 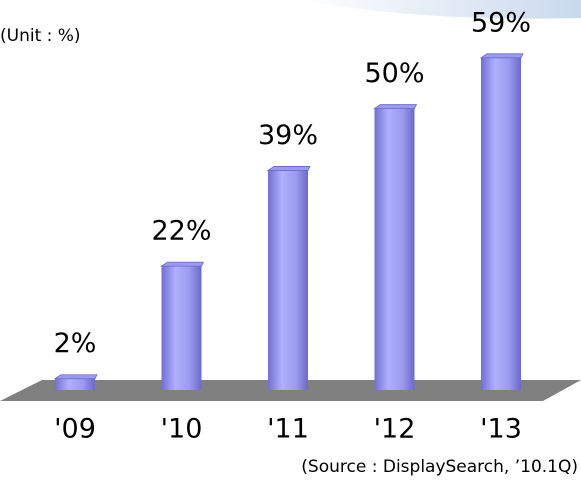 What do you see at coordinates (75, 343) in the screenshot?
I see `value-label: 2%` at bounding box center [75, 343].